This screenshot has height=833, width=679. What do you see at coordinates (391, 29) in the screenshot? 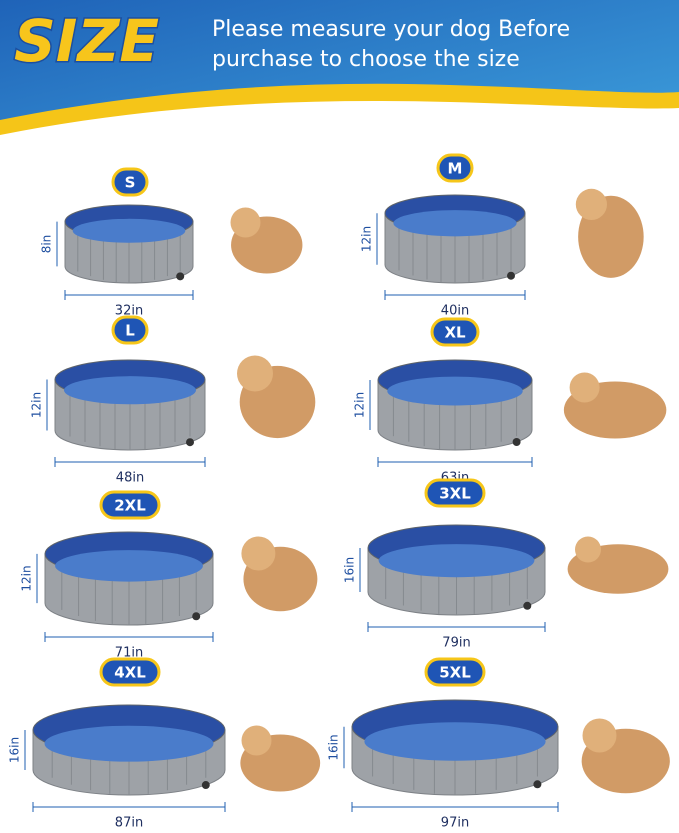
I see `subtitle: Please measure your dog Before` at bounding box center [391, 29].